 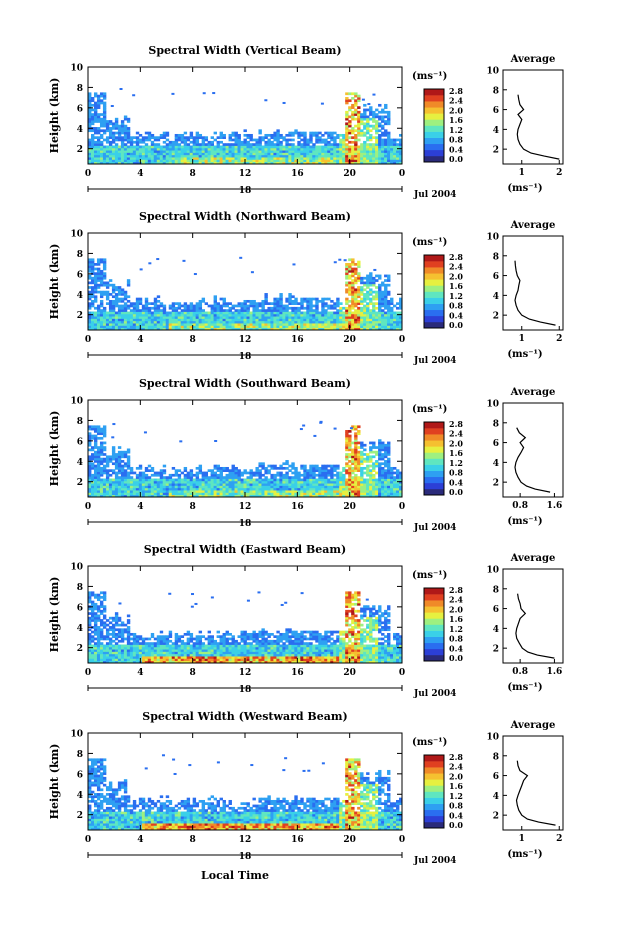 What do you see at coordinates (402, 507) in the screenshot?
I see `x-tick-label: 0` at bounding box center [402, 507].